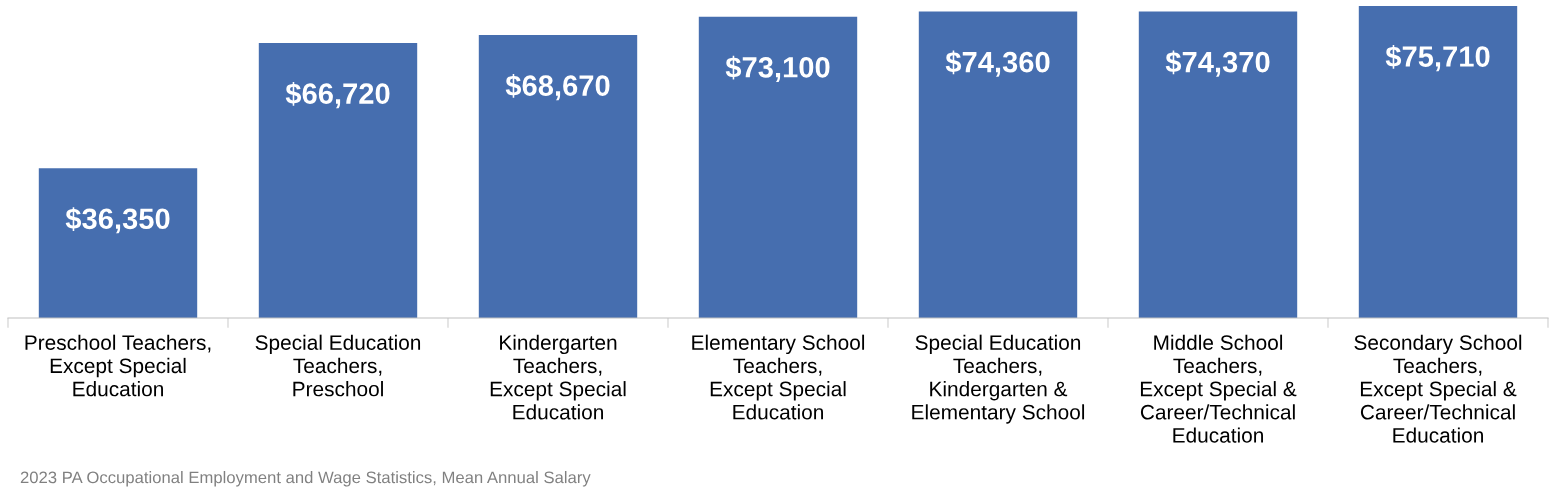 This screenshot has height=489, width=1551. What do you see at coordinates (1437, 58) in the screenshot?
I see `data-label: $75,710` at bounding box center [1437, 58].